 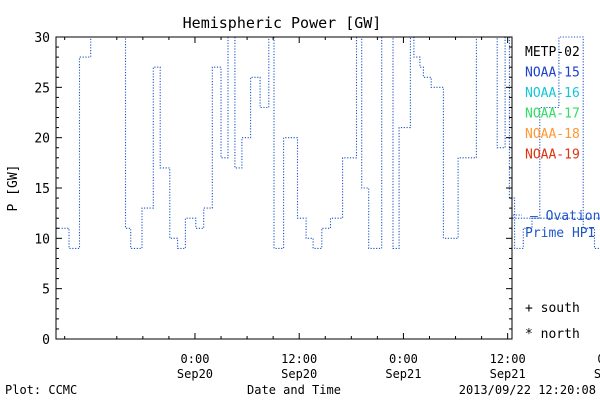 I want to click on legend-entry: NOAA-19, so click(x=552, y=155).